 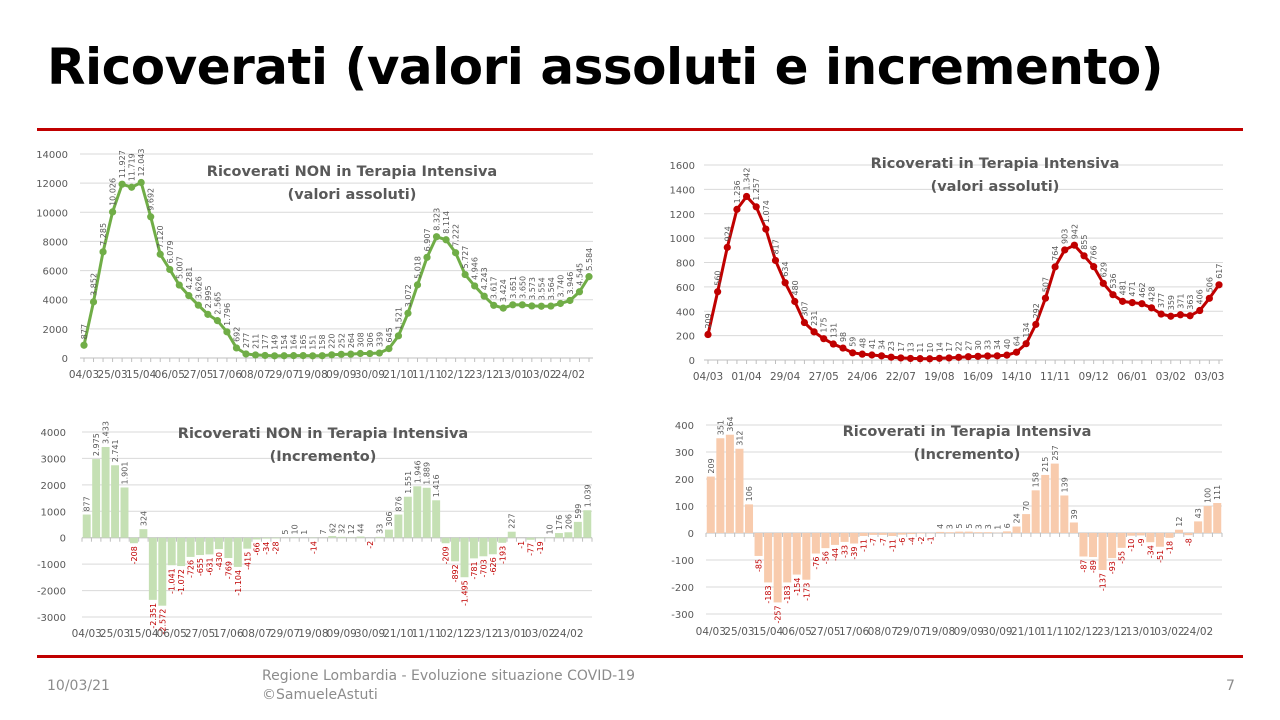 What do you see at coordinates (503, 290) in the screenshot?
I see `data-label: 3.424` at bounding box center [503, 290].